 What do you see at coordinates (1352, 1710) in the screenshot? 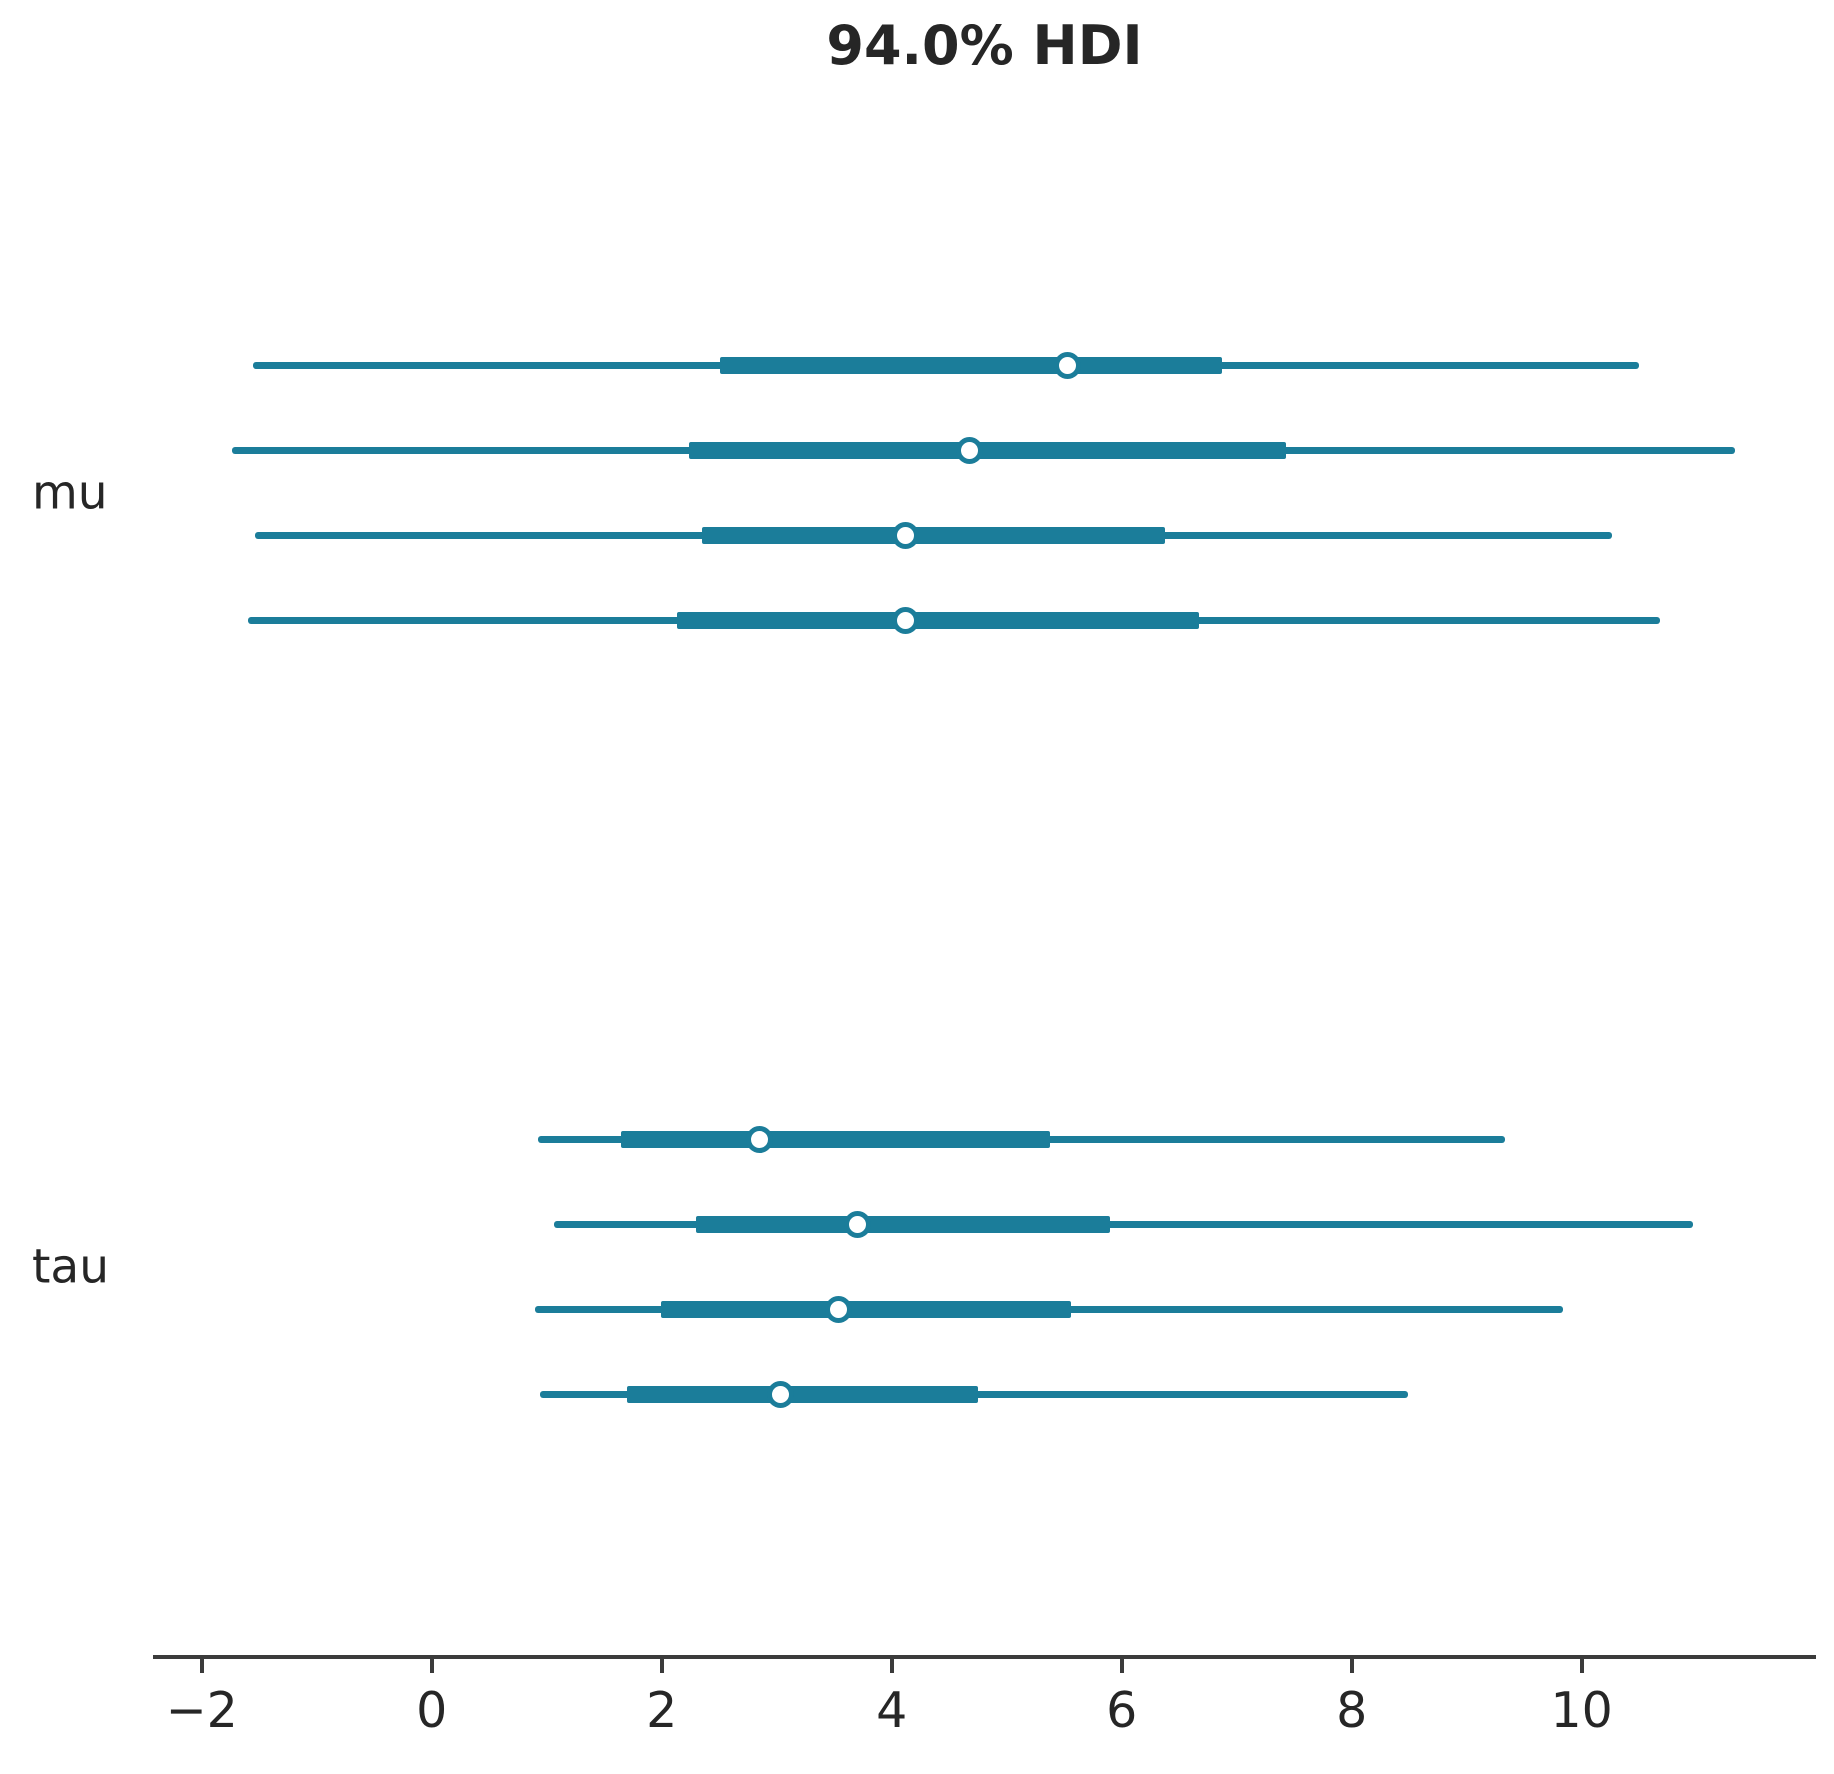
I see `x-tick-label: 8` at bounding box center [1352, 1710].